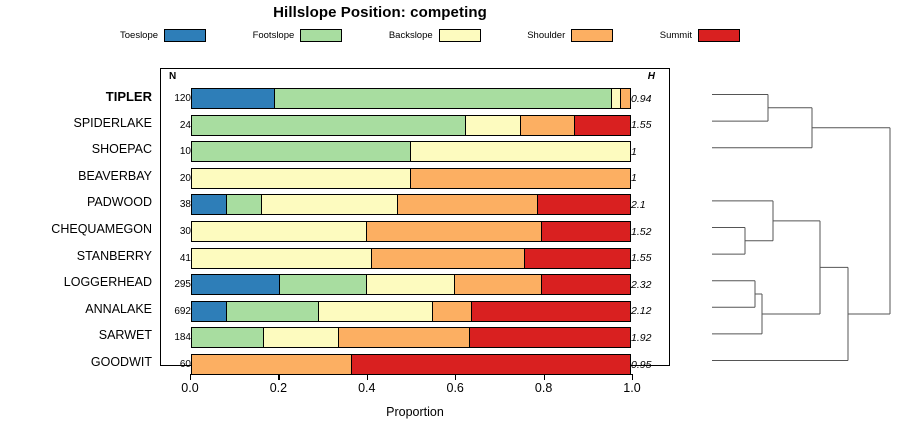  What do you see at coordinates (121, 362) in the screenshot?
I see `category-label-goodwit: GOODWIT` at bounding box center [121, 362].